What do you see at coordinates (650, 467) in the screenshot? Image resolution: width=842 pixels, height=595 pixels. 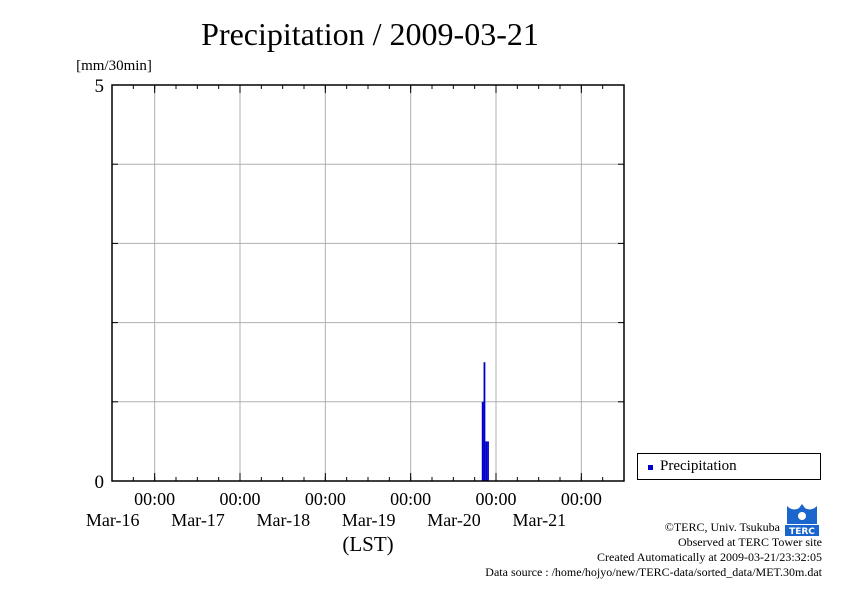 I see `legend-marker-precipitation` at bounding box center [650, 467].